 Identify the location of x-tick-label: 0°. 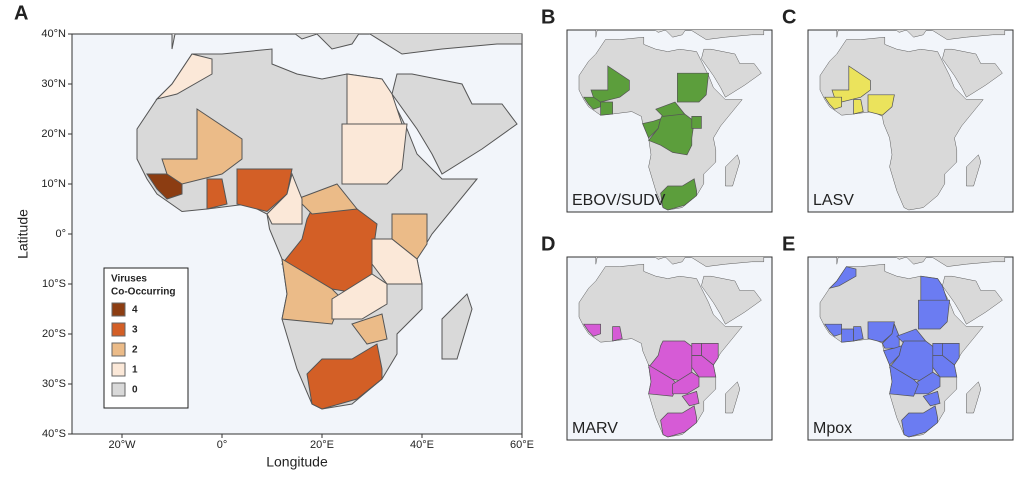
(222, 445).